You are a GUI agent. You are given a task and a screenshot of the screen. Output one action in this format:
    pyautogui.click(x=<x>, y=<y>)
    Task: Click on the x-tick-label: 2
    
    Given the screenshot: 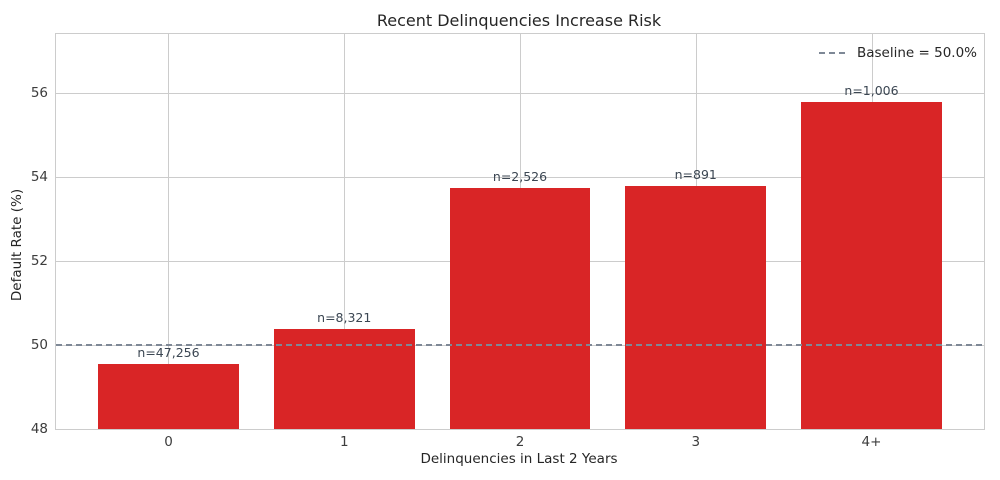 What is the action you would take?
    pyautogui.click(x=520, y=442)
    